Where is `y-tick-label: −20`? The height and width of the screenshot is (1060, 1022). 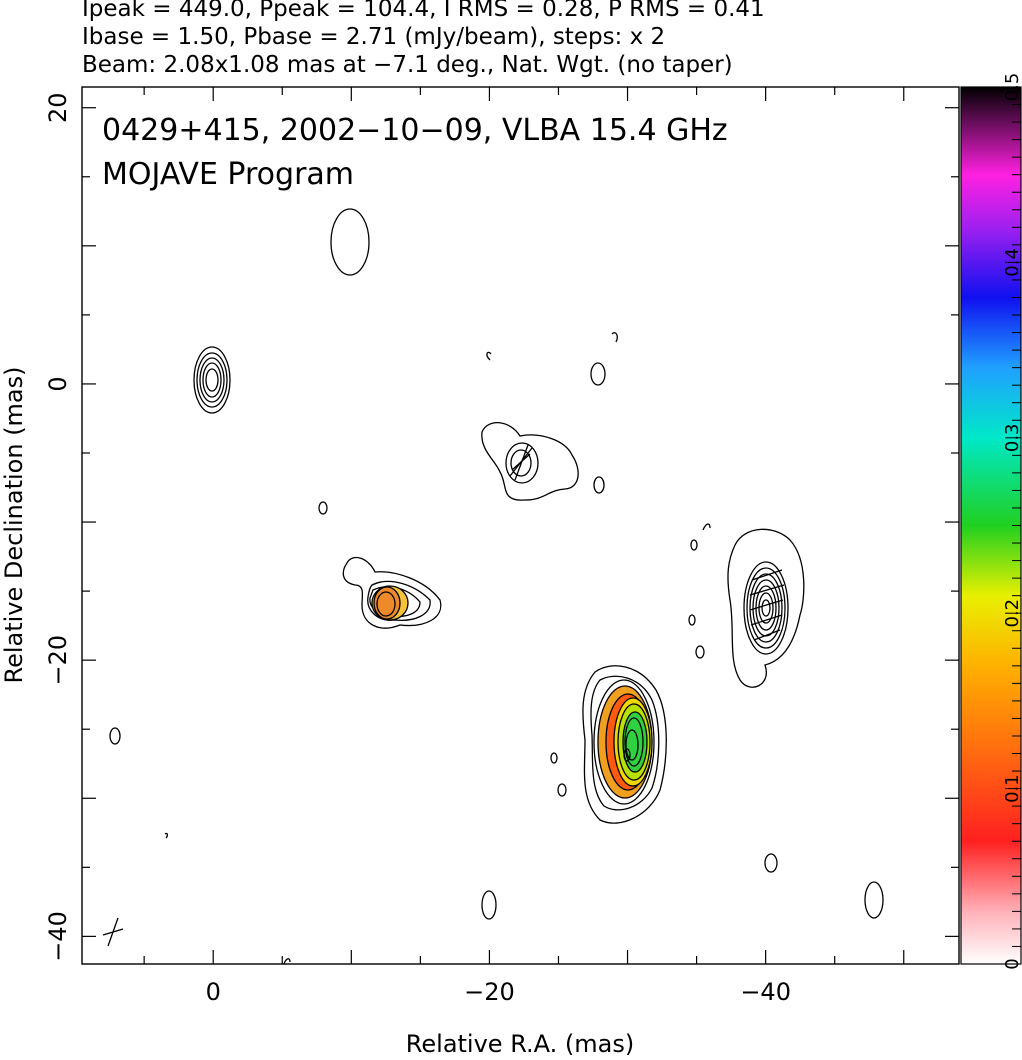
y-tick-label: −20 is located at coordinates (58, 660).